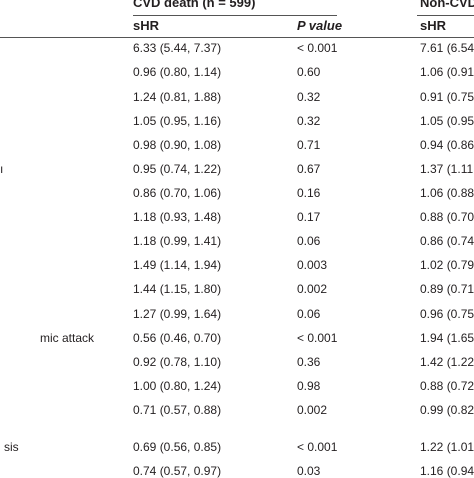  I want to click on col-shr-1: sHR, so click(146, 25).